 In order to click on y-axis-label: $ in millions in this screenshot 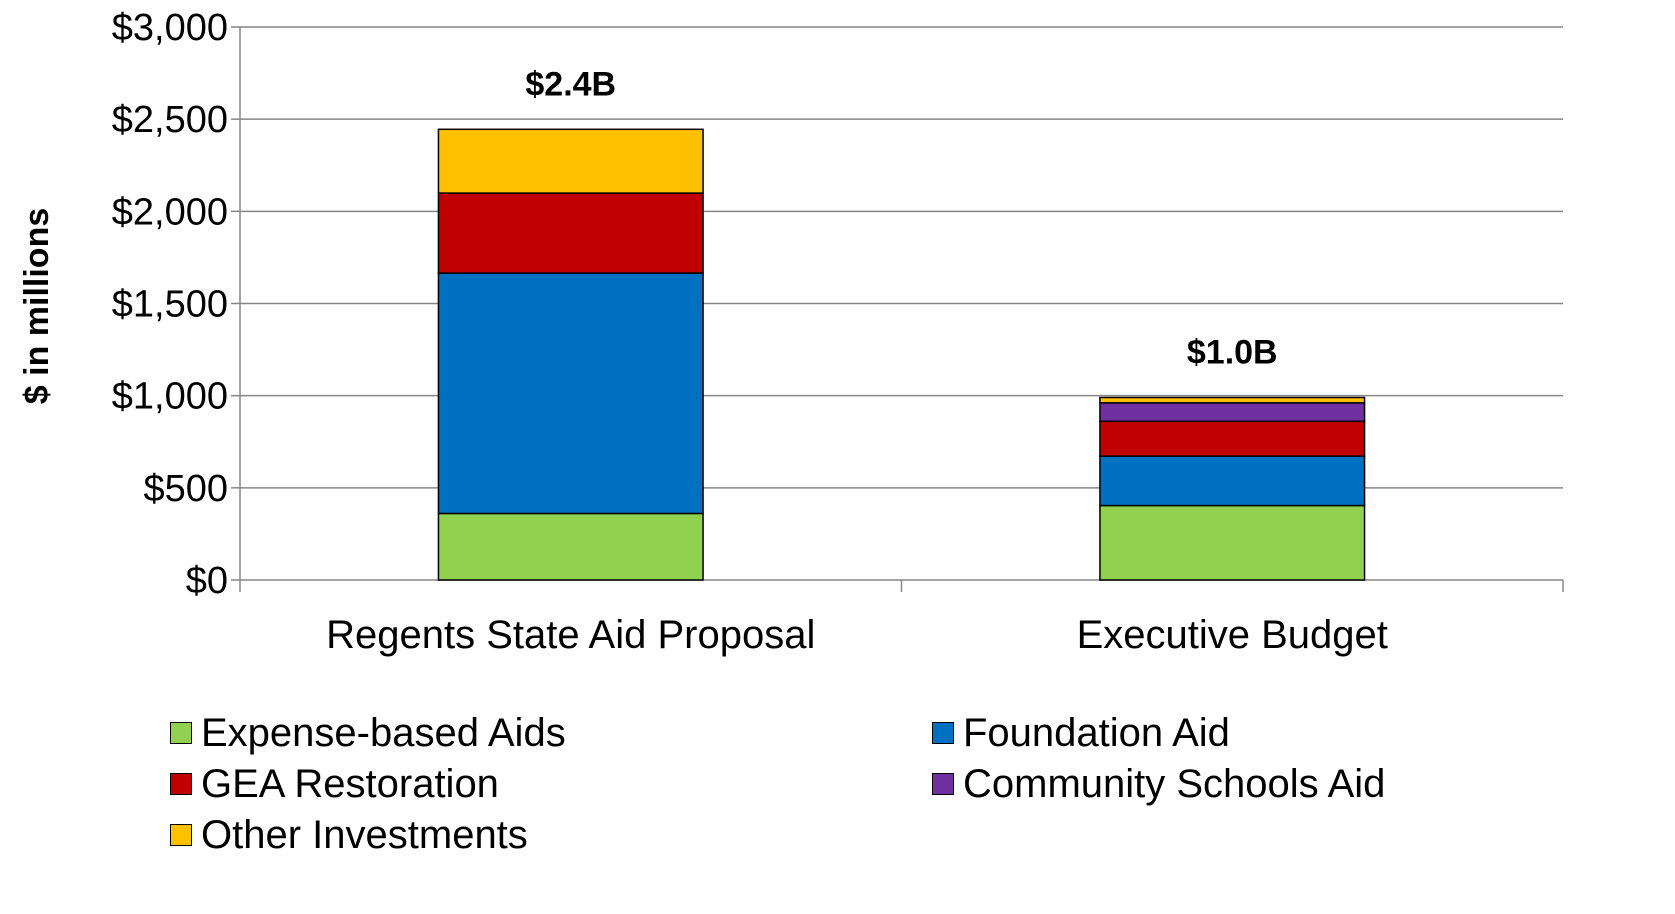, I will do `click(37, 306)`.